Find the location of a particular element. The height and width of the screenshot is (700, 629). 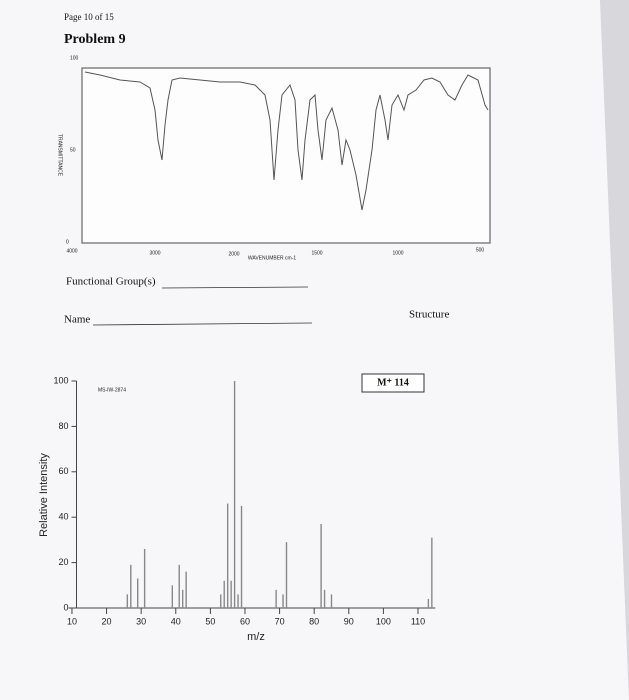

molecular-ion-box is located at coordinates (393, 383).